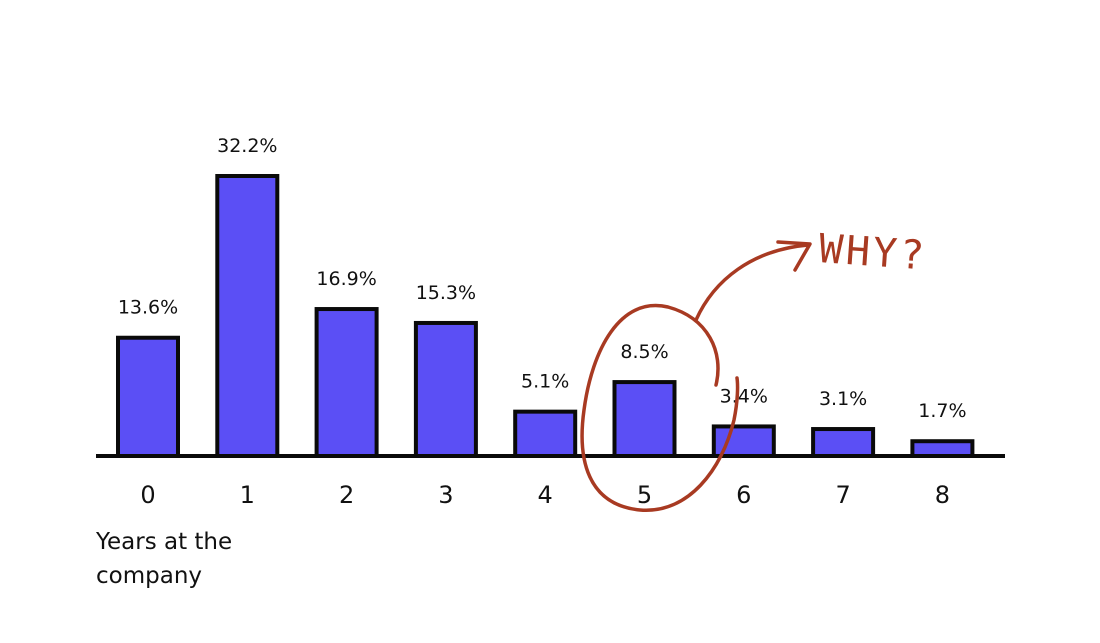 The height and width of the screenshot is (643, 1100). What do you see at coordinates (644, 495) in the screenshot?
I see `category-label-5: 5` at bounding box center [644, 495].